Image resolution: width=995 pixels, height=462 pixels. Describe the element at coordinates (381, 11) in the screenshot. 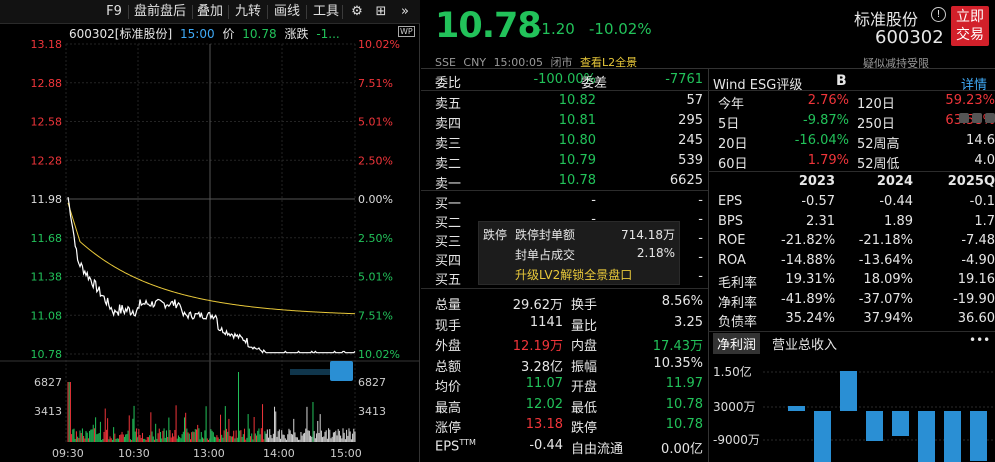

I see `grid-icon: ⊞` at that location.